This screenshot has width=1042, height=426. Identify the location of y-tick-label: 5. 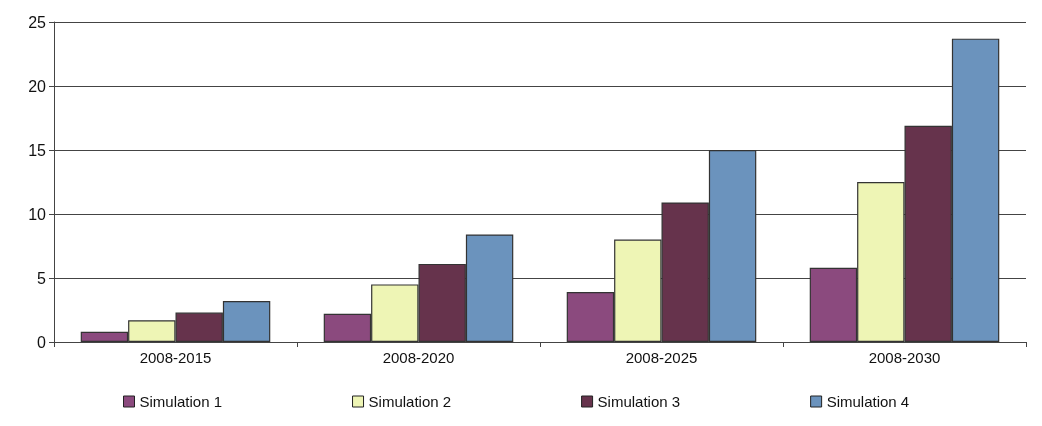
(42, 278).